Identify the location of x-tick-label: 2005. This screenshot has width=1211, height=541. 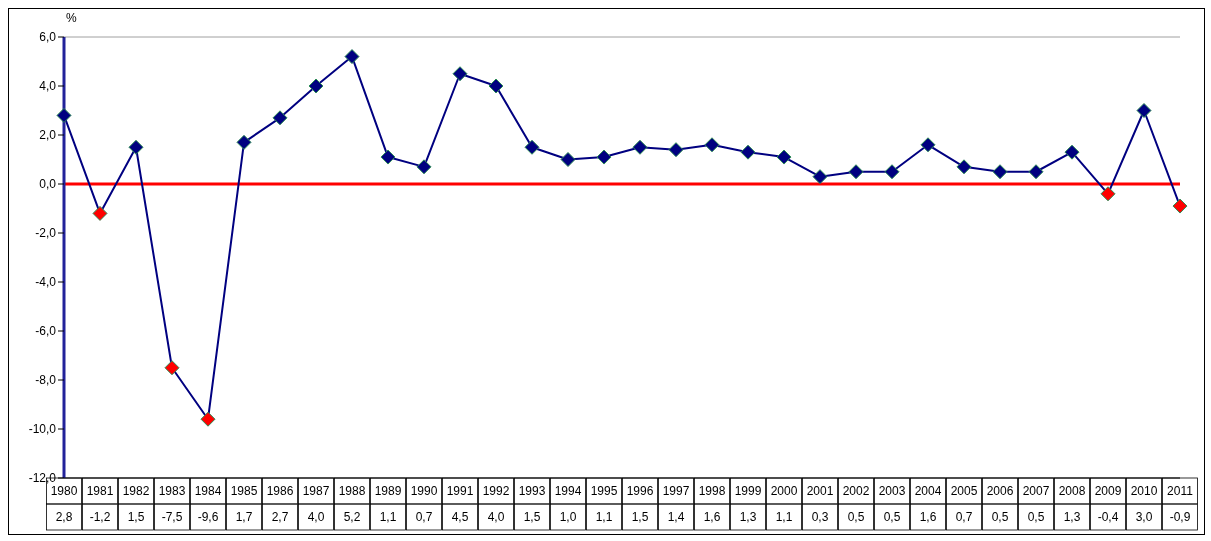
(964, 491).